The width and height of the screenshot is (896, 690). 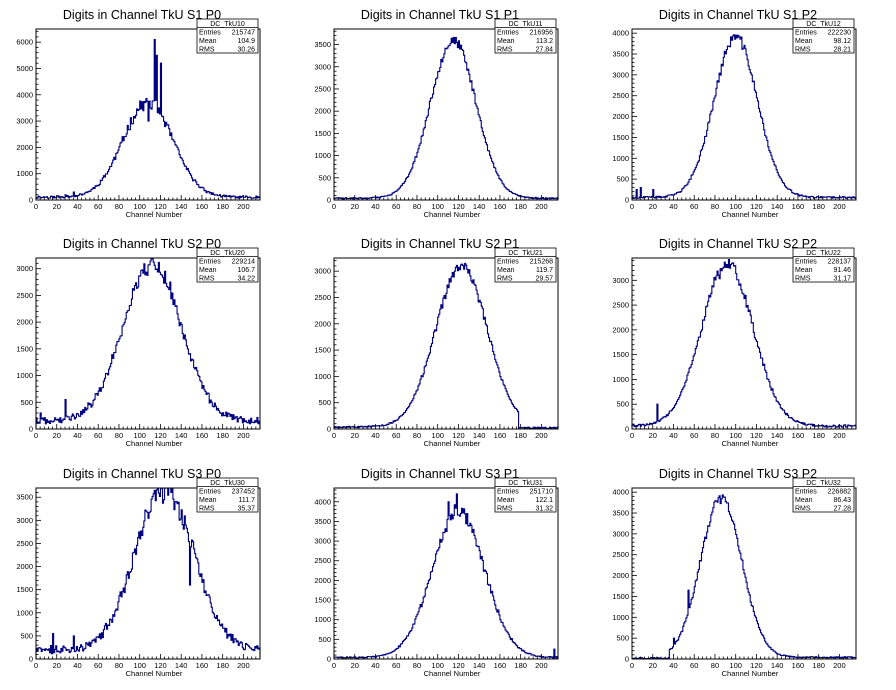 What do you see at coordinates (738, 15) in the screenshot?
I see `chart-title: Digits in Channel TkU S1 P2` at bounding box center [738, 15].